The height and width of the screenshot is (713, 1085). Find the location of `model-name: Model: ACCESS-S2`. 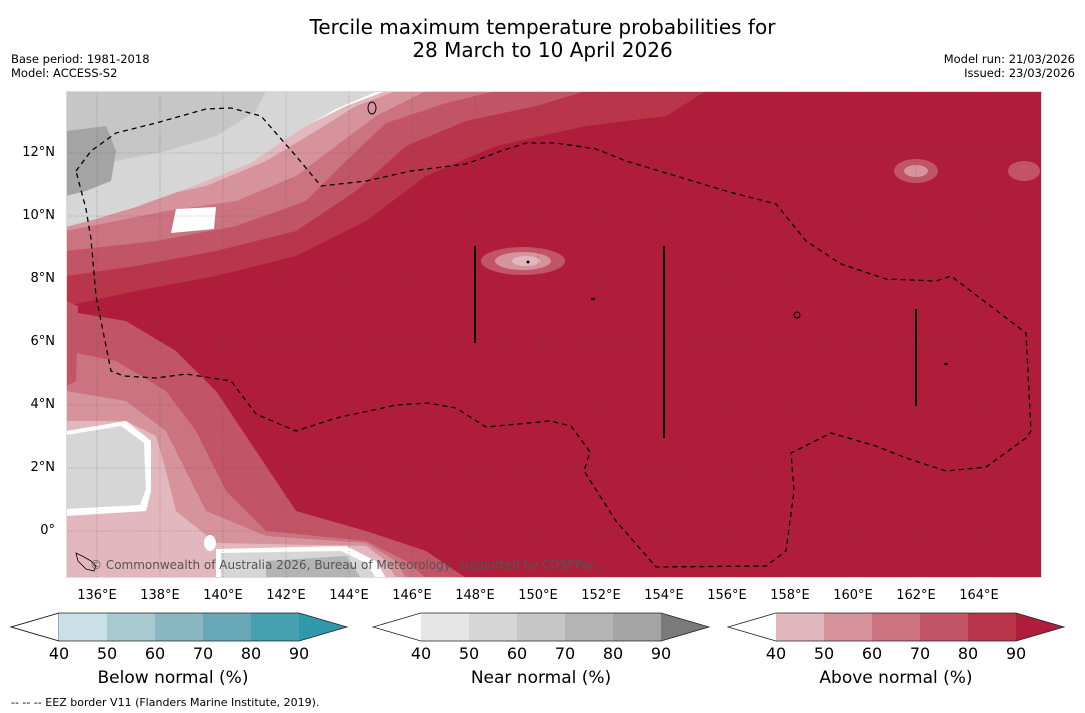

model-name: Model: ACCESS-S2 is located at coordinates (64, 73).